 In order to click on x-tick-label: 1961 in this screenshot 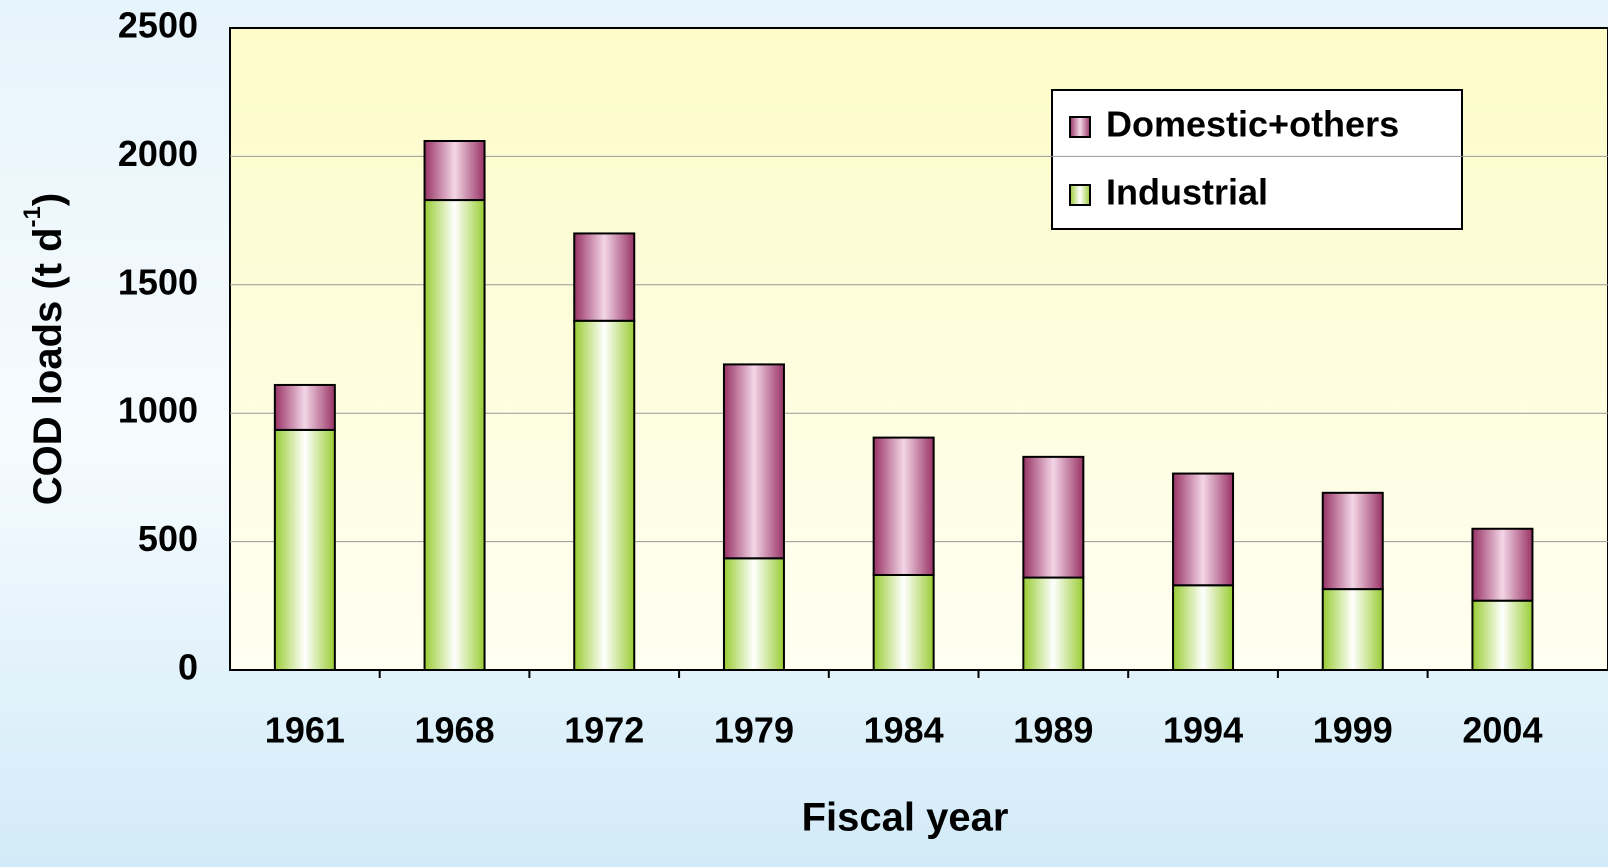, I will do `click(305, 730)`.